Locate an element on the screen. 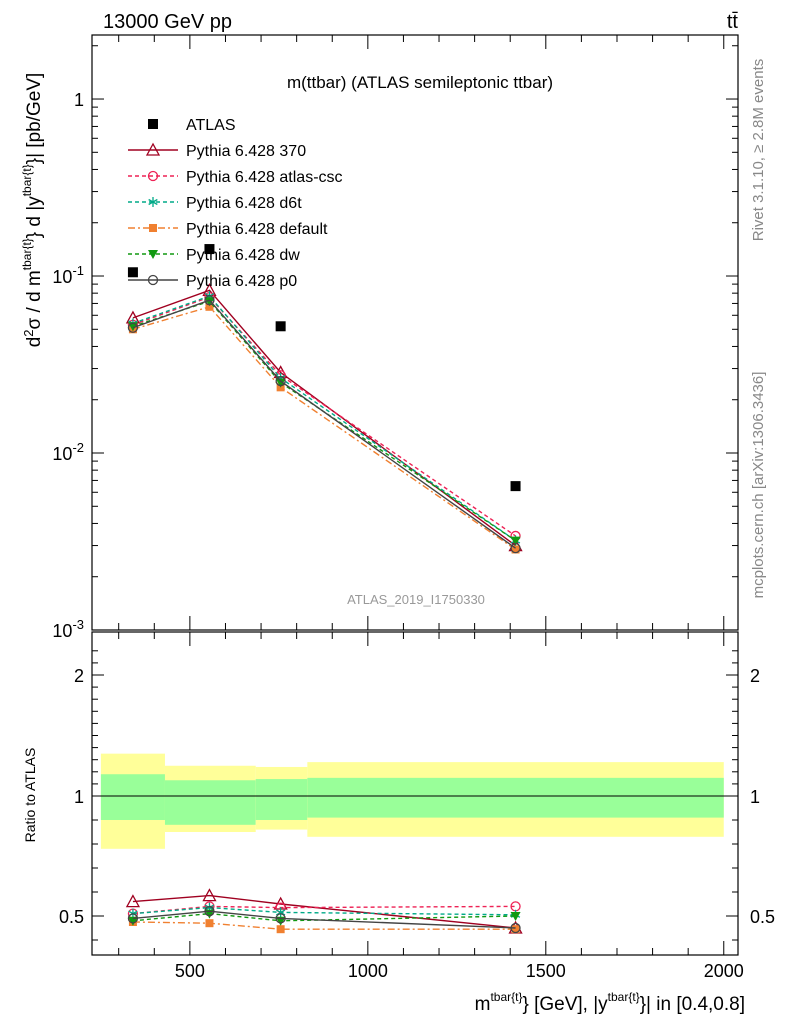  header-right: tt̄ is located at coordinates (733, 22).